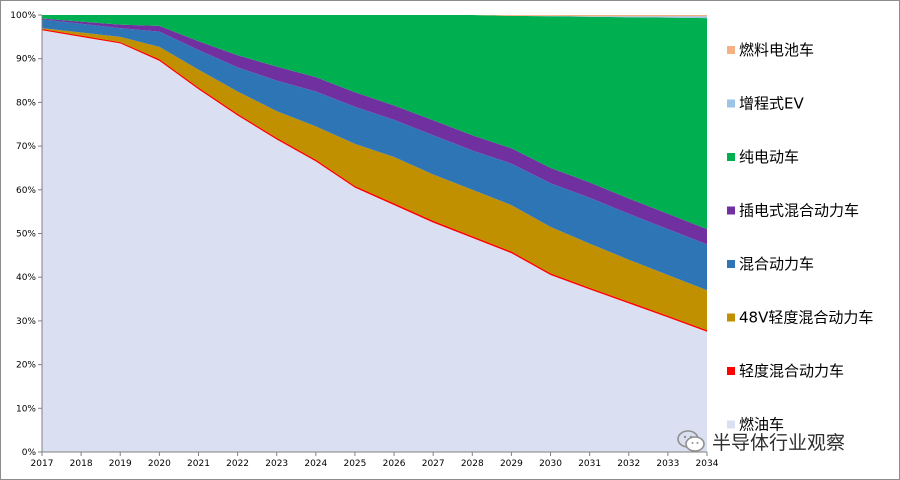 The image size is (900, 480). What do you see at coordinates (806, 318) in the screenshot?
I see `legend-label: 48V轻度混合动力车` at bounding box center [806, 318].